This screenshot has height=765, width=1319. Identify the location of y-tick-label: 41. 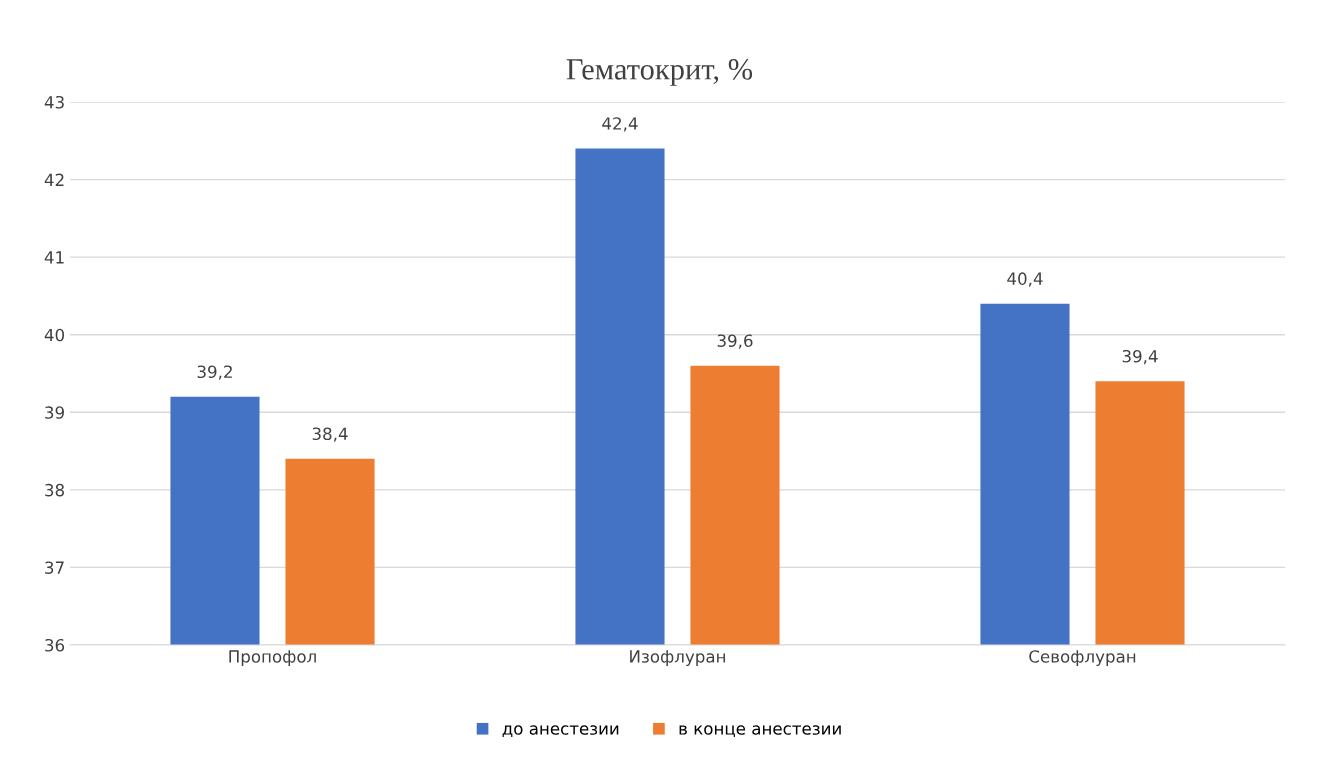
(54, 257).